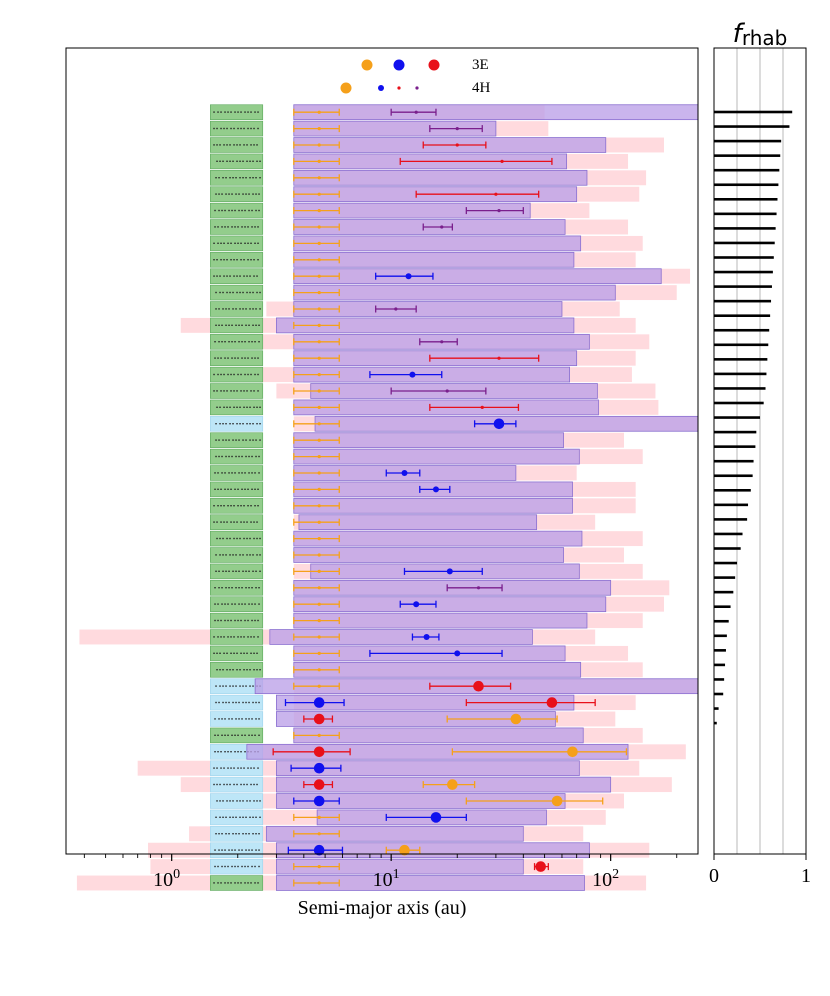 The image size is (830, 996). I want to click on habitable-zone-band, so click(237, 768).